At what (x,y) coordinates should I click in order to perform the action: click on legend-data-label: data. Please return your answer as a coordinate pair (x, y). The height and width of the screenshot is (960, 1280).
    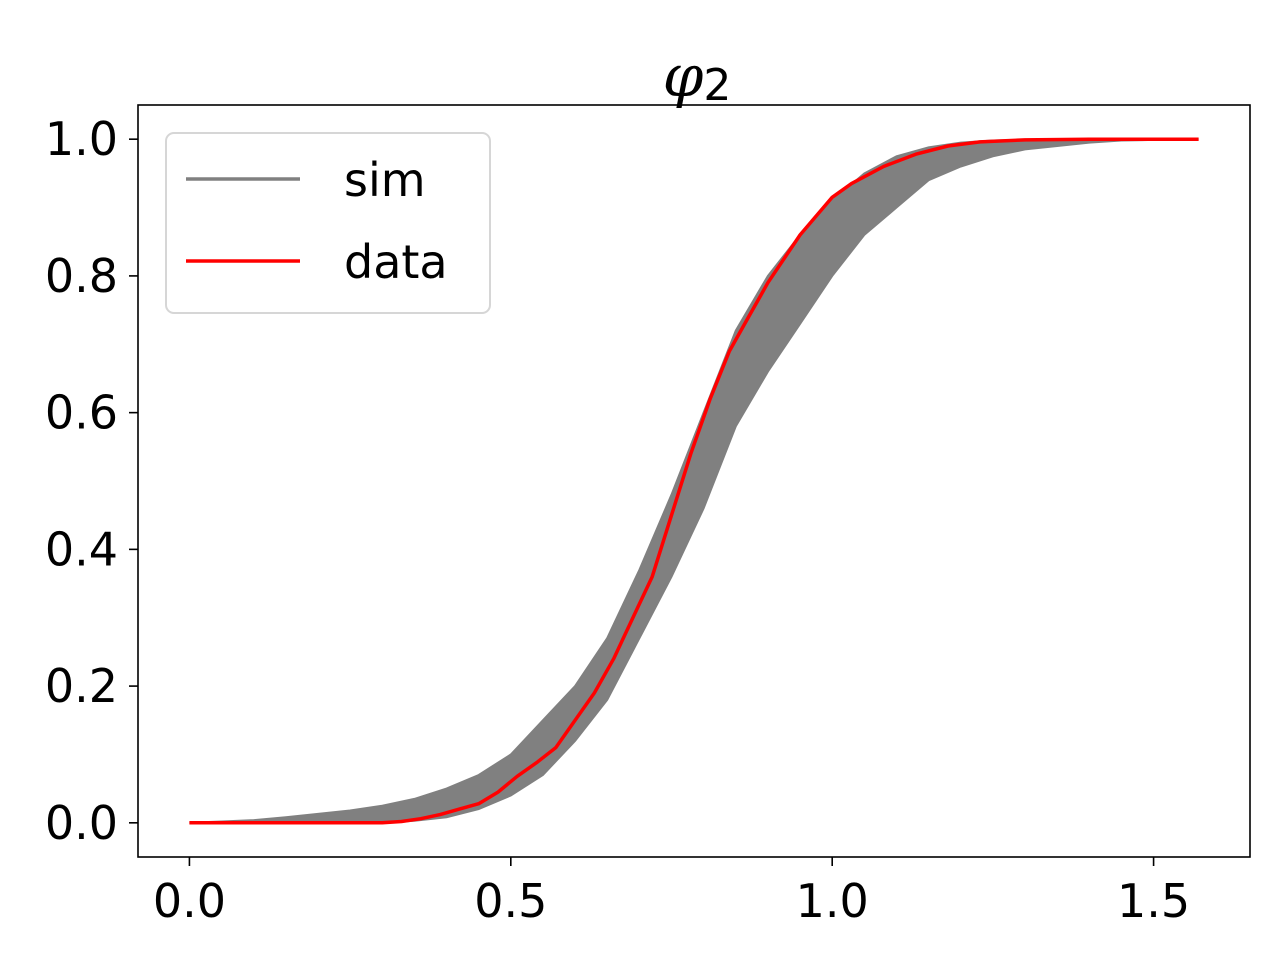
    Looking at the image, I should click on (396, 262).